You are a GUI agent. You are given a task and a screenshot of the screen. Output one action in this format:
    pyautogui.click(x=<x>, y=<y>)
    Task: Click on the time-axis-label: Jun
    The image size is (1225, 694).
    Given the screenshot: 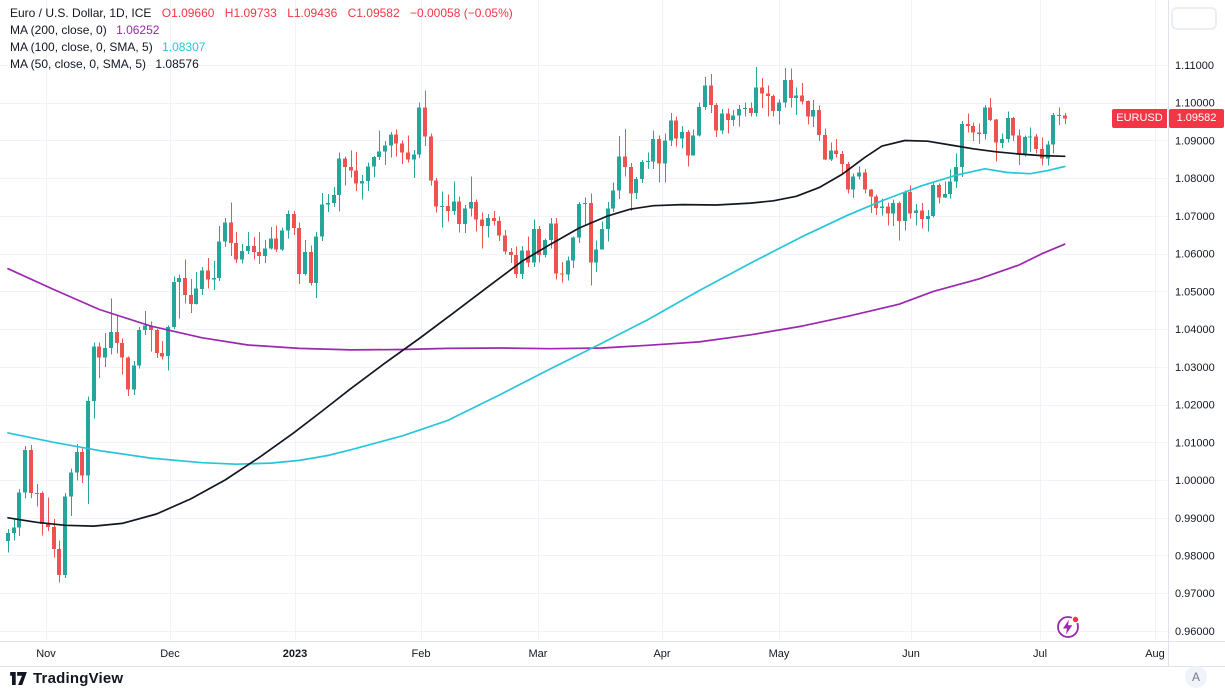 What is the action you would take?
    pyautogui.click(x=911, y=654)
    